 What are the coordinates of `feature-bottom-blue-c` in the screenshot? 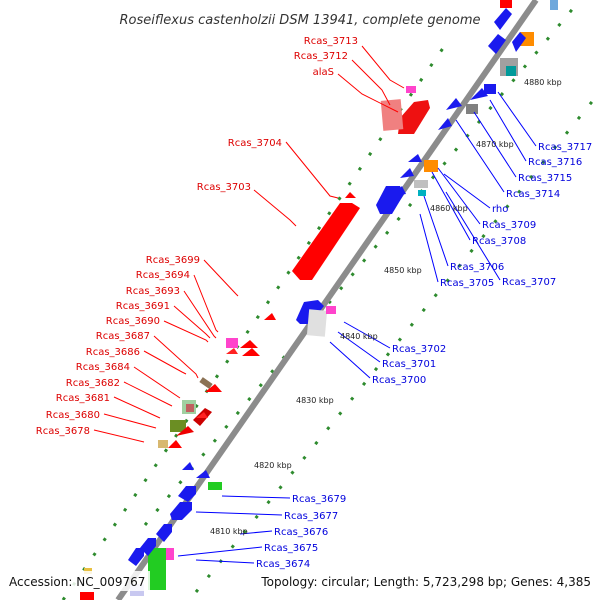 It's located at (164, 533).